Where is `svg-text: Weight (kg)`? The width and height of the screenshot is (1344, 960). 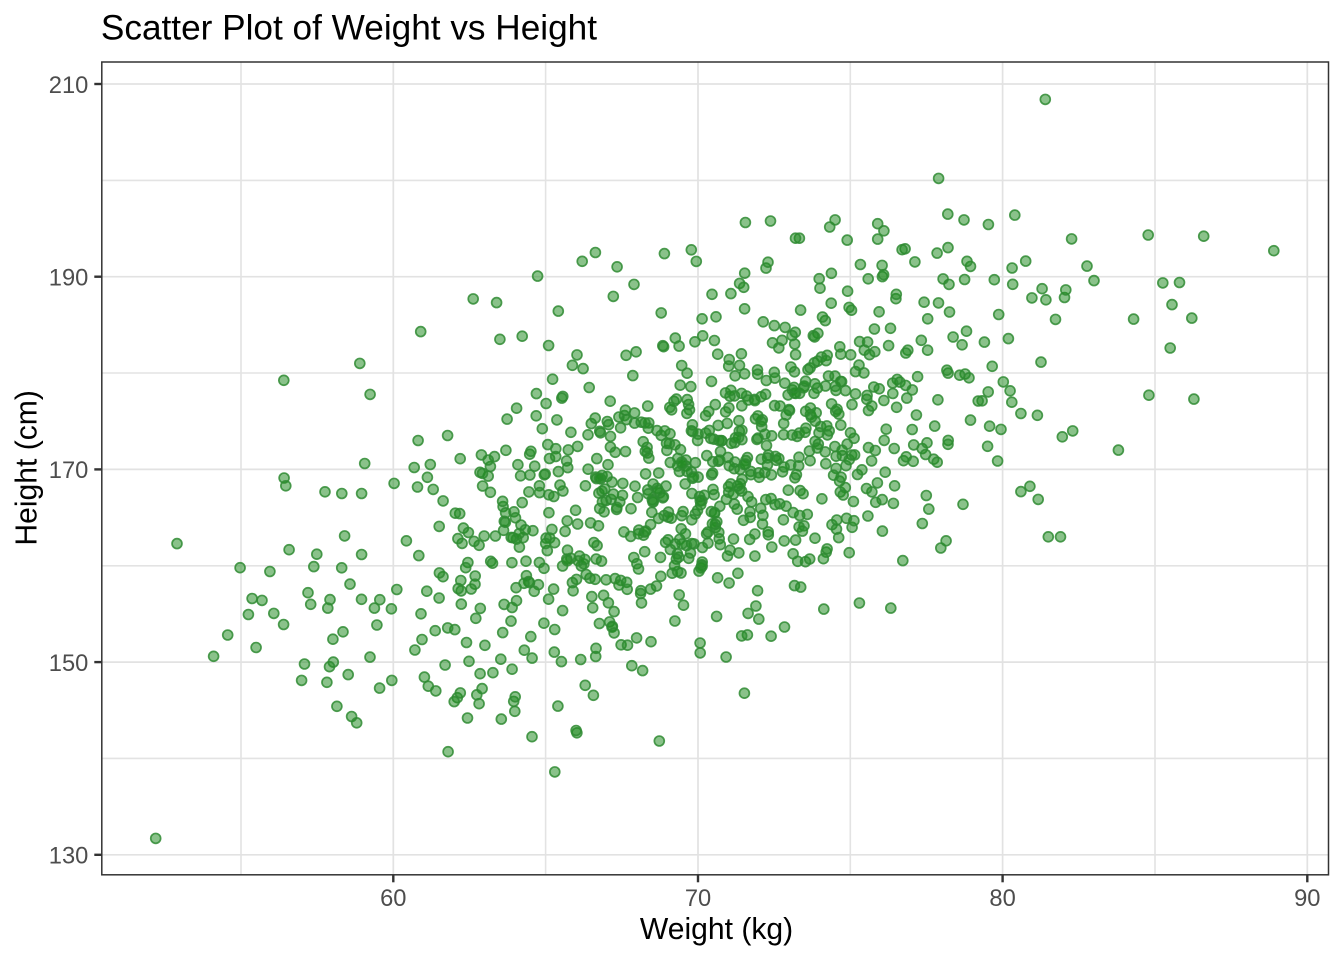
svg-text: Weight (kg) is located at coordinates (716, 929).